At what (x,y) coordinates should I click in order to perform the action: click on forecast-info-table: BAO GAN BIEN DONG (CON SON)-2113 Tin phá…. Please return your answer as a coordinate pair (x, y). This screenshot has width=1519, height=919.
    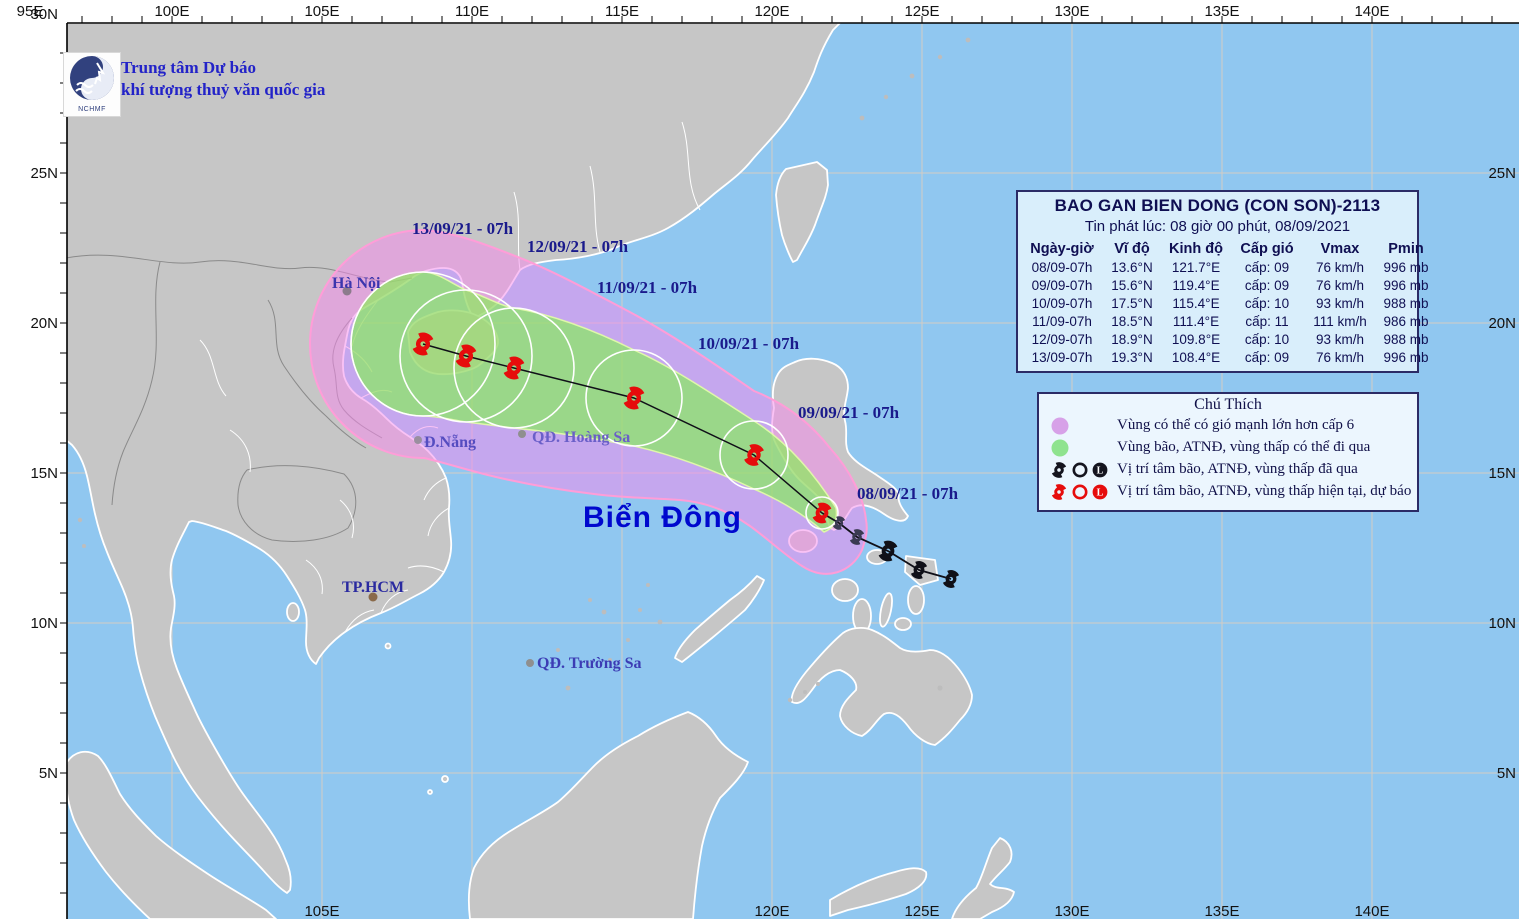
    Looking at the image, I should click on (1222, 281).